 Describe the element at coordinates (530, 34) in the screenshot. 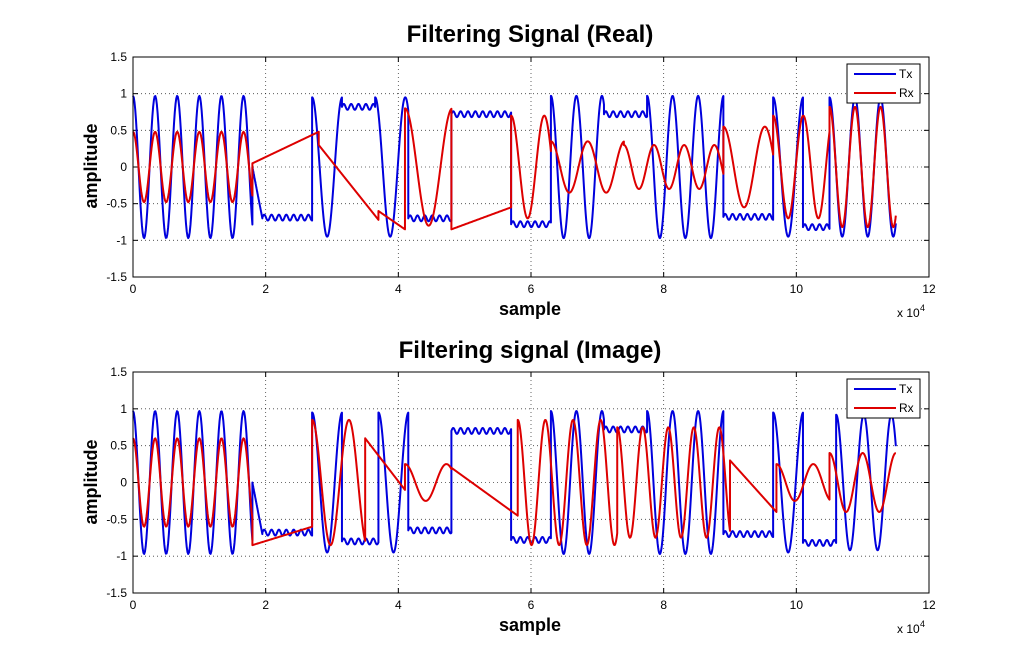

I see `chart-title: Filtering Signal (Real)` at that location.